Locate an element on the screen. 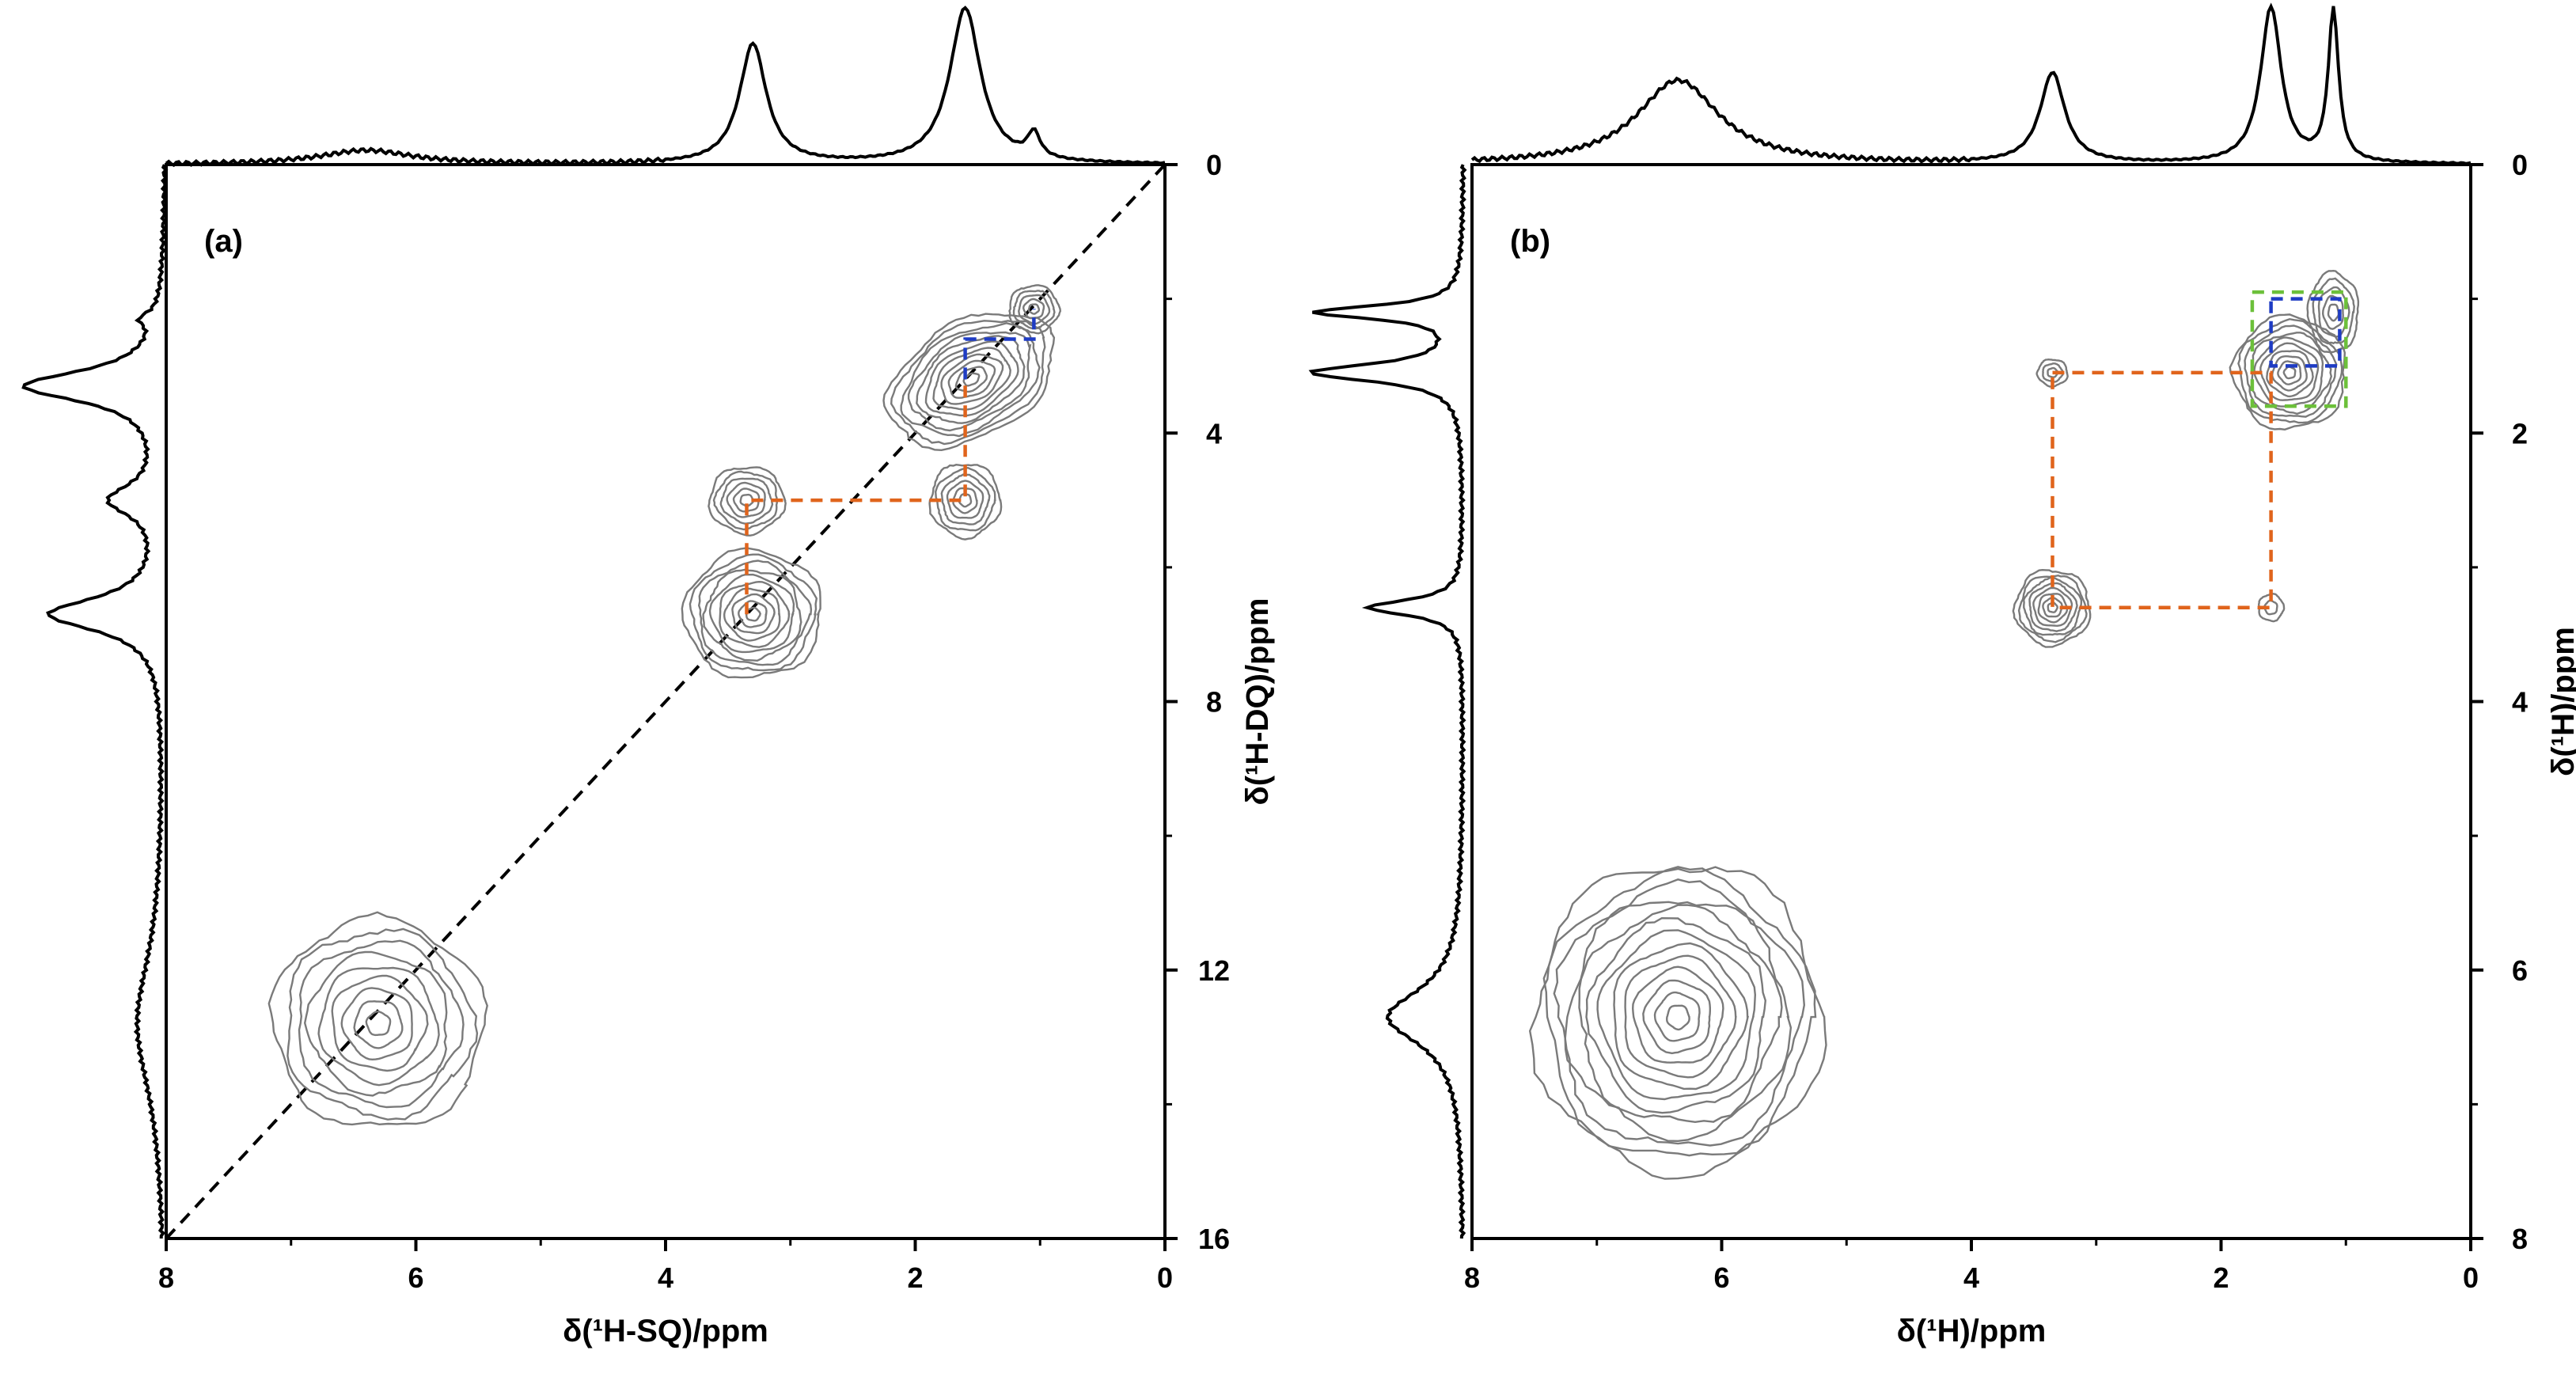 The width and height of the screenshot is (2576, 1377). panel-label: (b) is located at coordinates (1530, 241).